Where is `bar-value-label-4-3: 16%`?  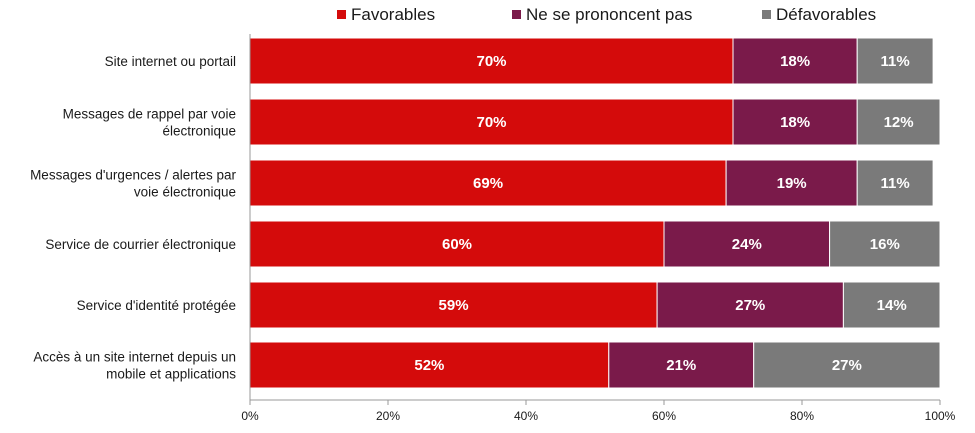
bar-value-label-4-3: 16% is located at coordinates (885, 244).